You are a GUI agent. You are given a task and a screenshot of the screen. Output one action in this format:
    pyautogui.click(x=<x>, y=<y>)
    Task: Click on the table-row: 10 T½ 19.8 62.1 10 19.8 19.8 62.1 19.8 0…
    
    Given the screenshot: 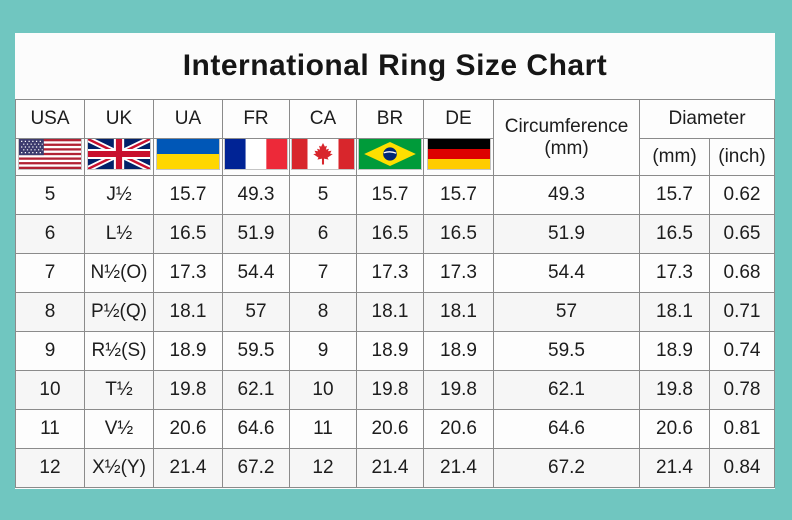 What is the action you would take?
    pyautogui.click(x=395, y=390)
    